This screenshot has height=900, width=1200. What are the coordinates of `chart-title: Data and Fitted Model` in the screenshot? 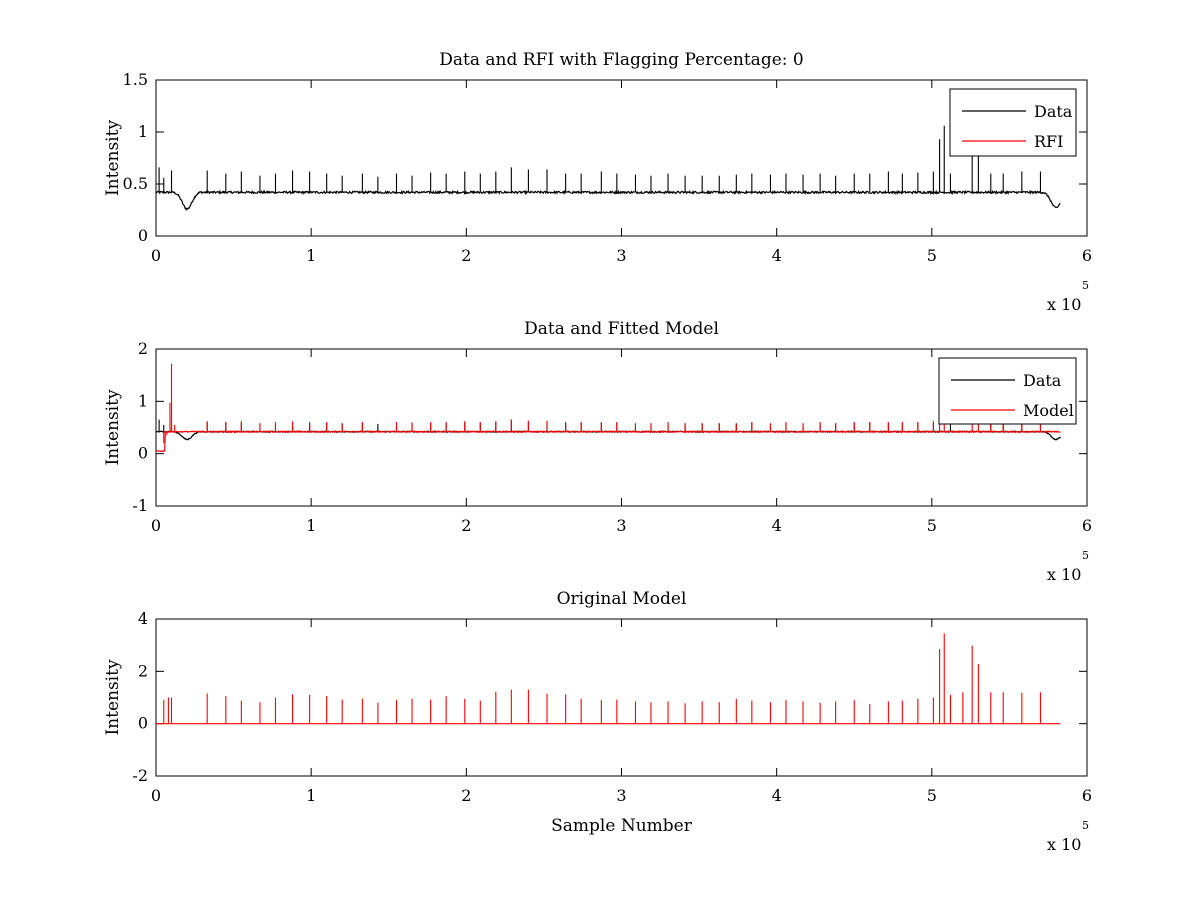 It's located at (621, 329).